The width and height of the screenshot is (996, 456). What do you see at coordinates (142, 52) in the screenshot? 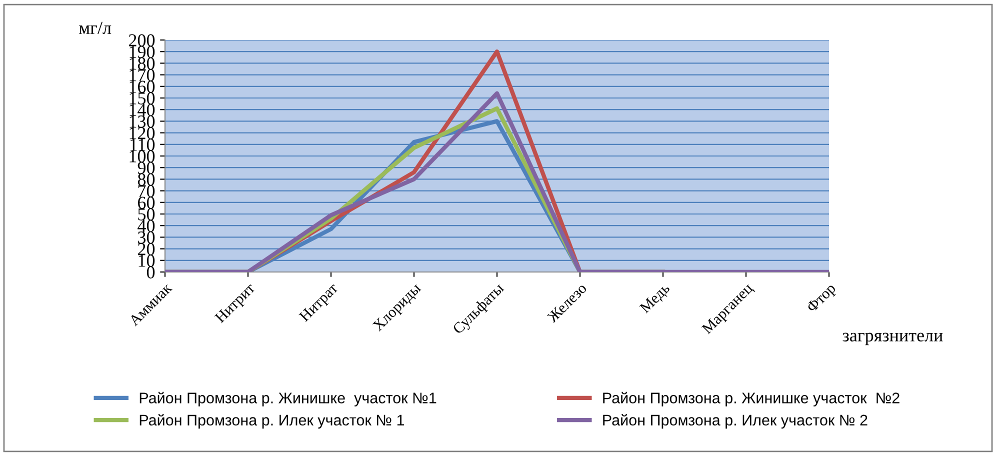
I see `y-tick-label: 190` at bounding box center [142, 52].